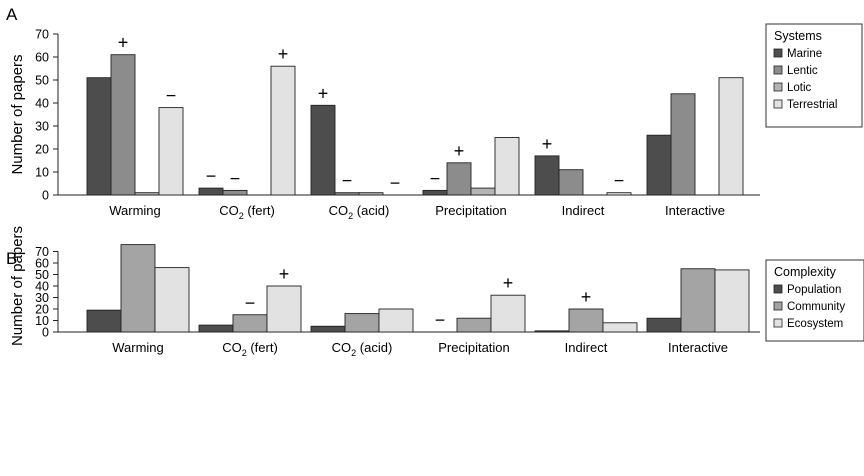 This screenshot has width=864, height=476. I want to click on legend-label-lentic: Lentic, so click(802, 71).